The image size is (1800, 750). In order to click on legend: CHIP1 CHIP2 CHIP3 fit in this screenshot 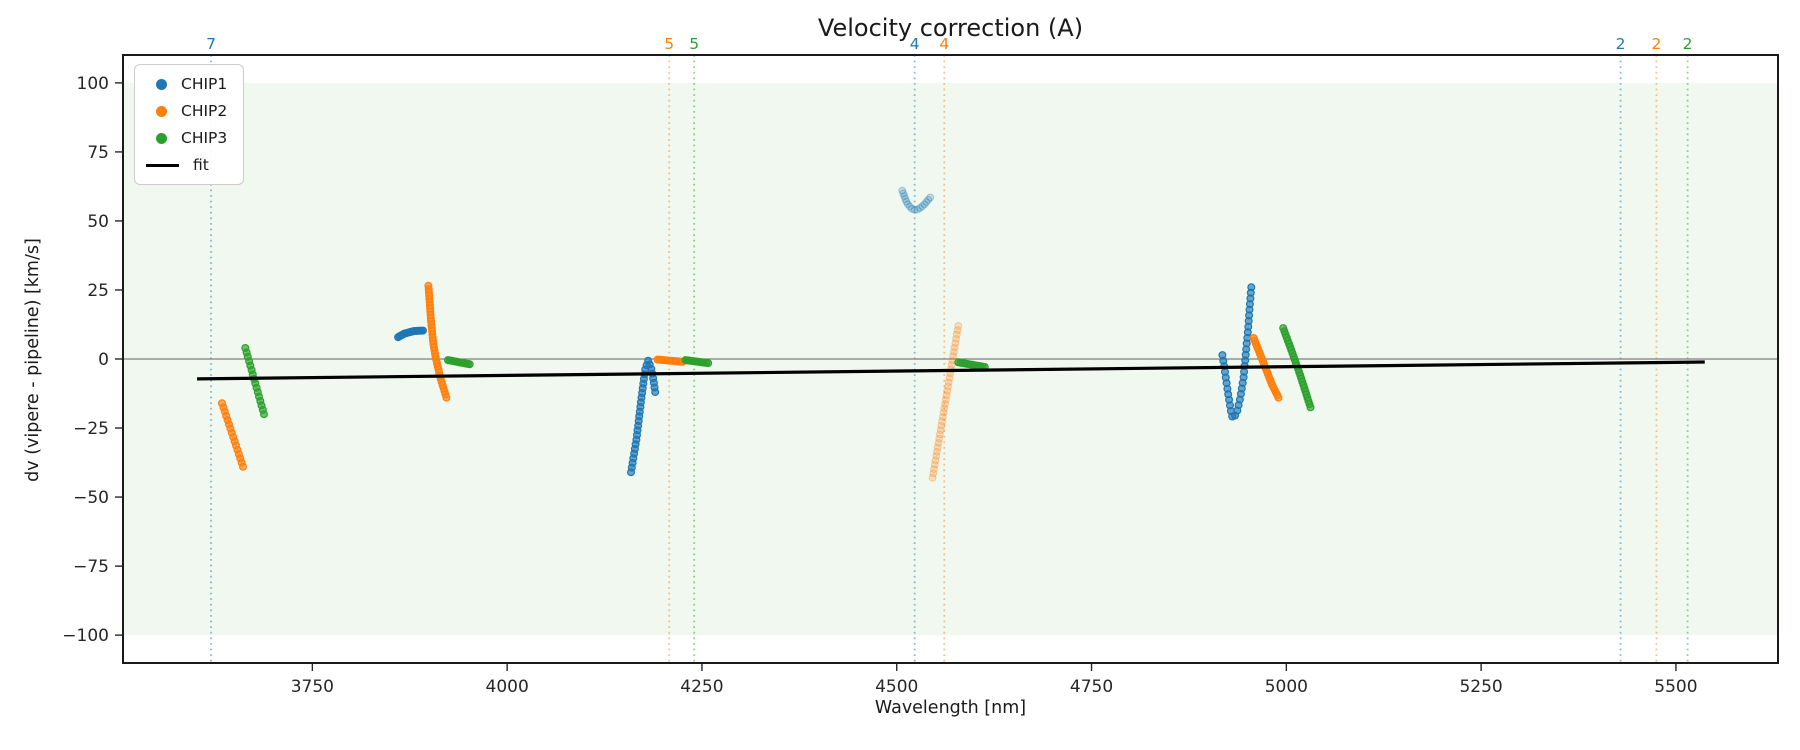, I will do `click(189, 124)`.